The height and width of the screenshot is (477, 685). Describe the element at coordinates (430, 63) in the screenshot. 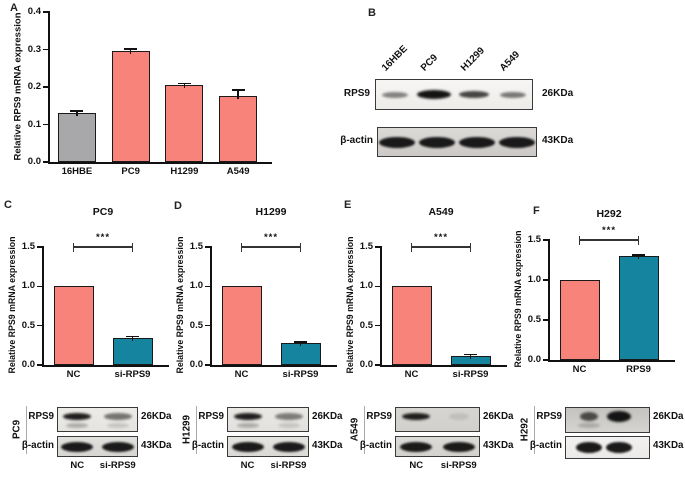

I see `wb-lane-label: PC9` at that location.